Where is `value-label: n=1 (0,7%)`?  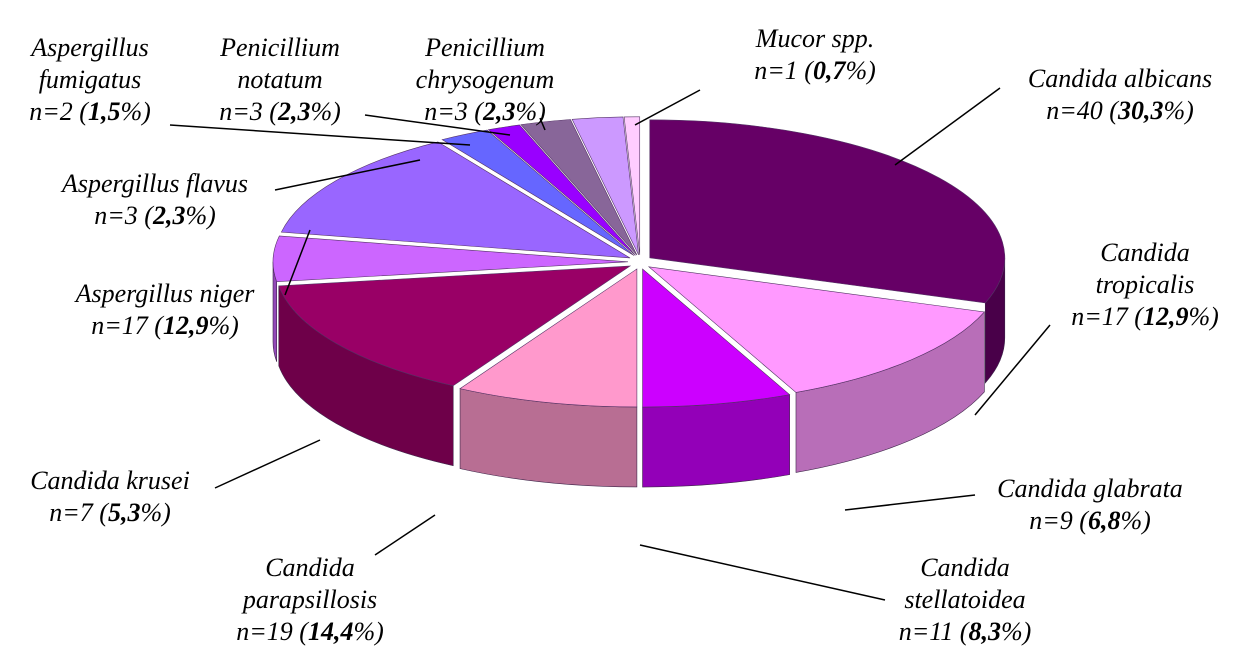 value-label: n=1 (0,7%) is located at coordinates (815, 70).